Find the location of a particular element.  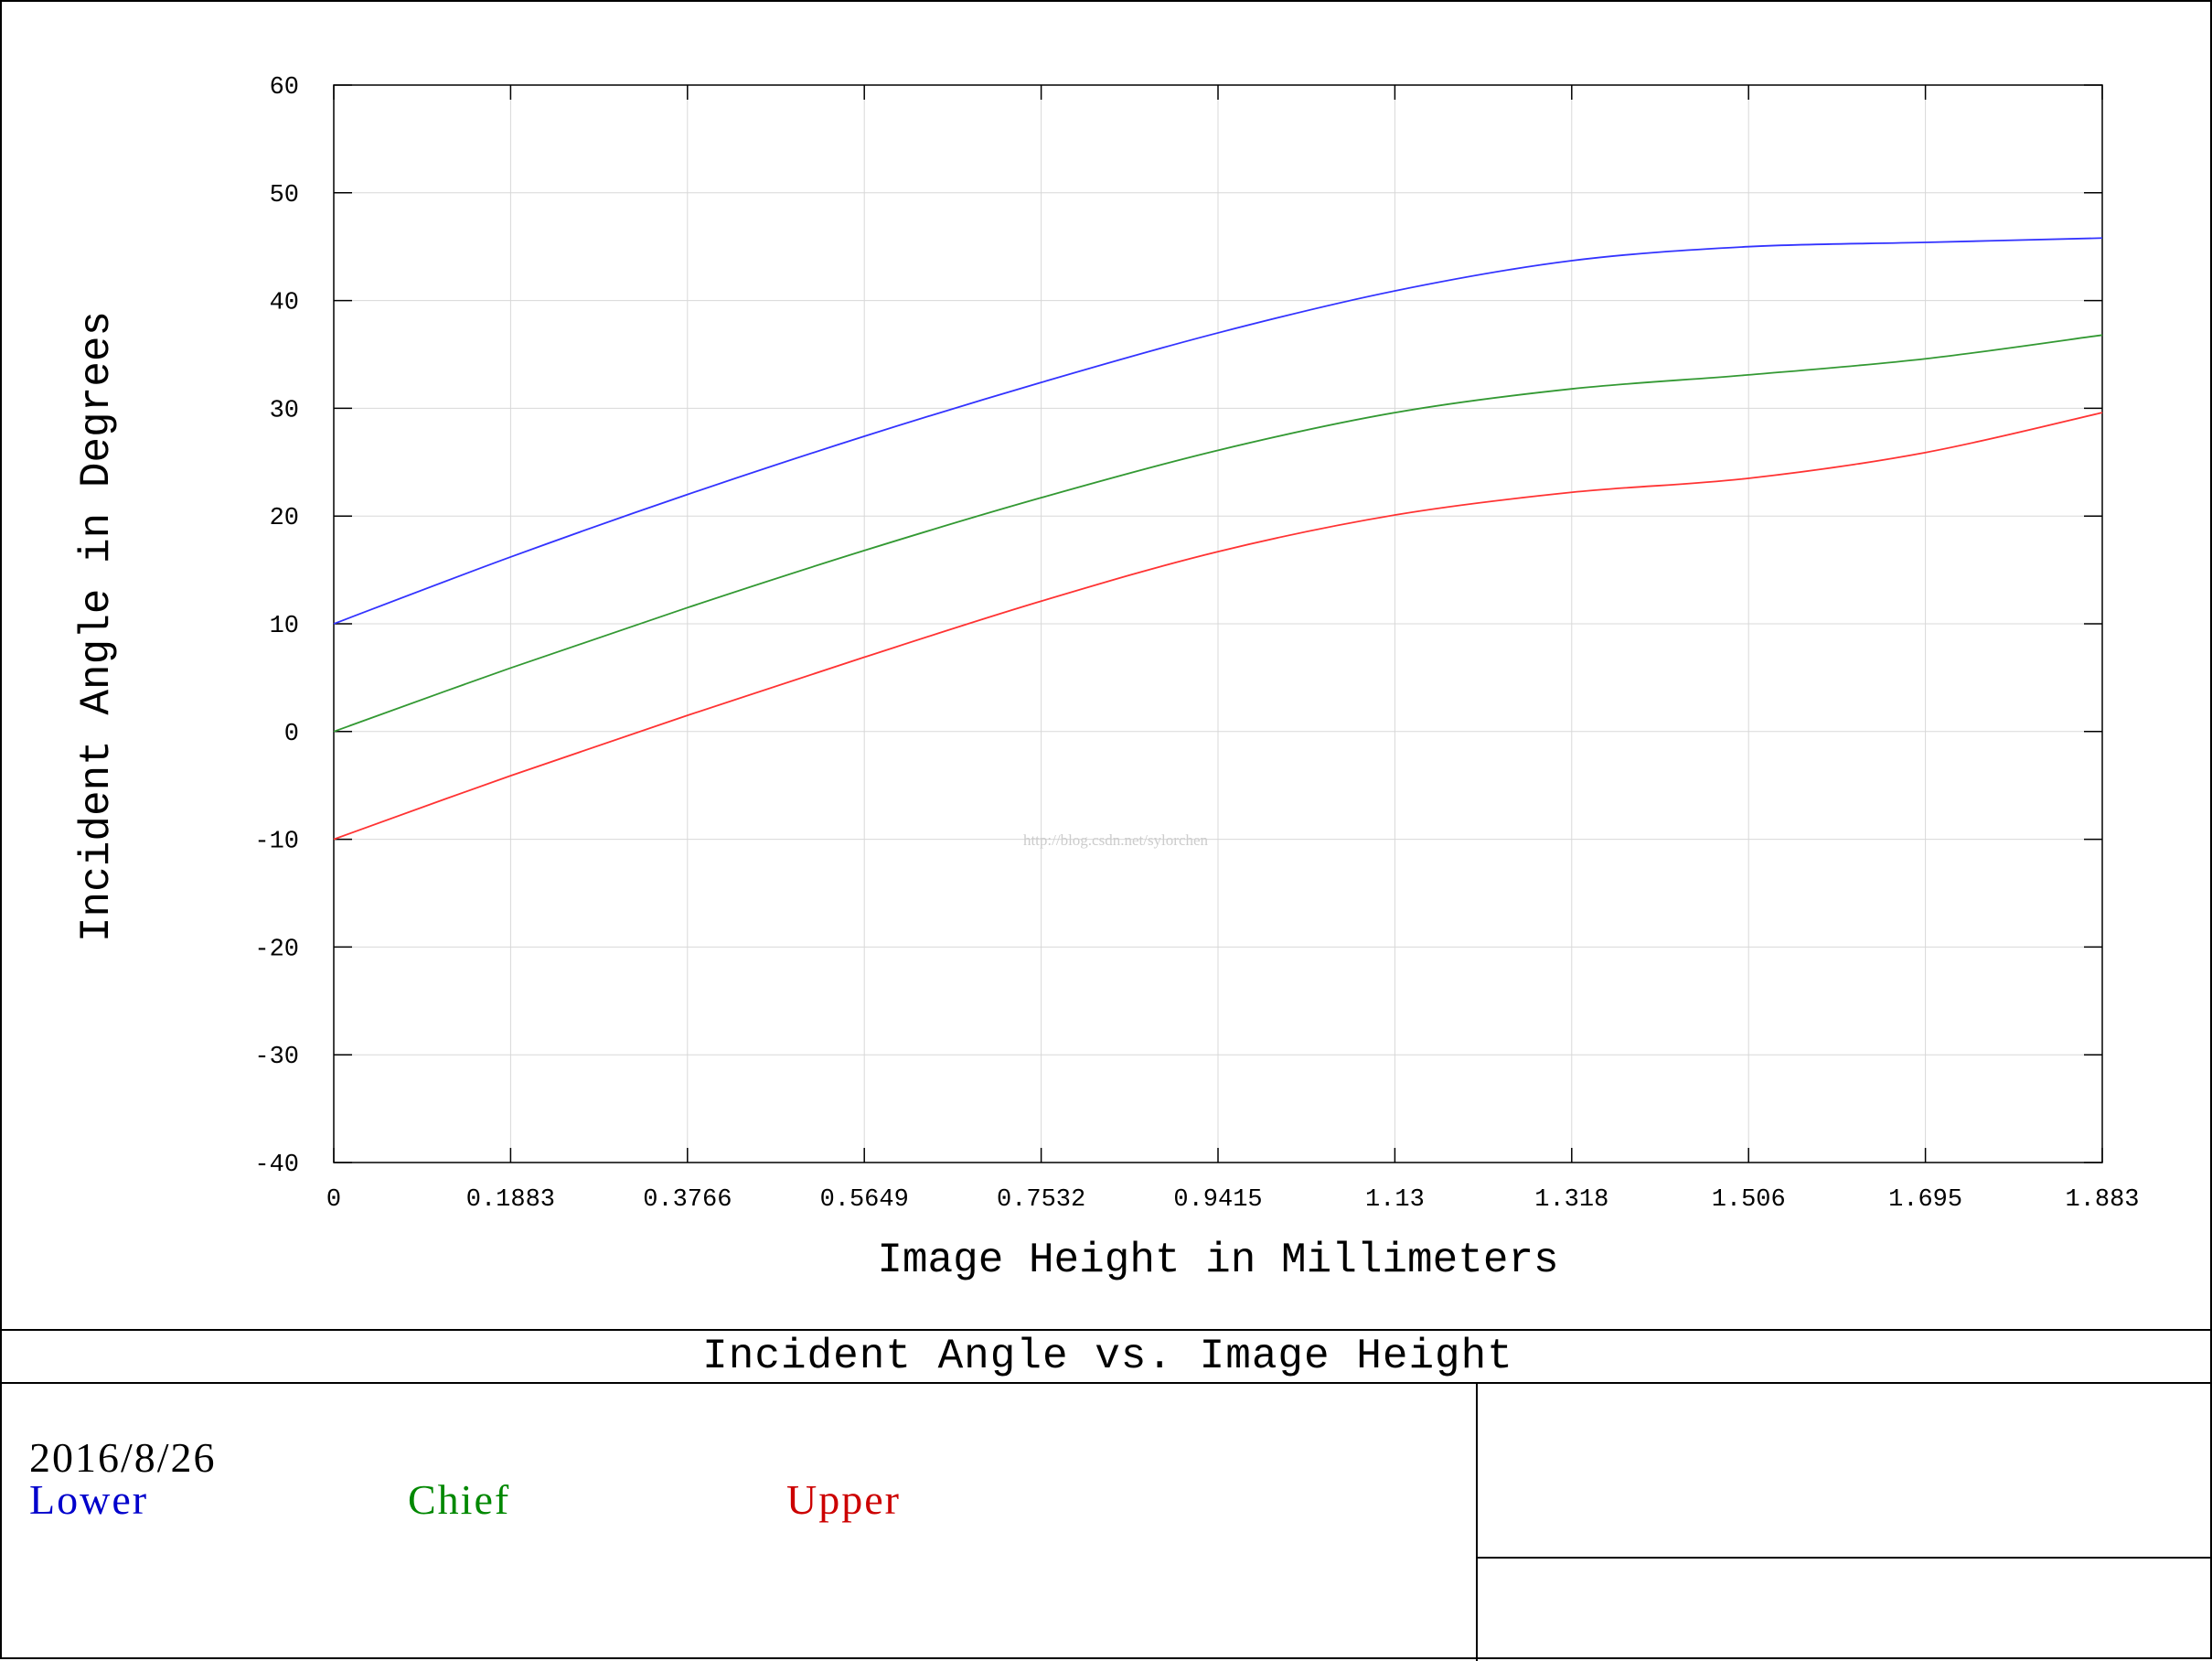

title-band: Incident Angle vs. Image Height is located at coordinates (1107, 1356).